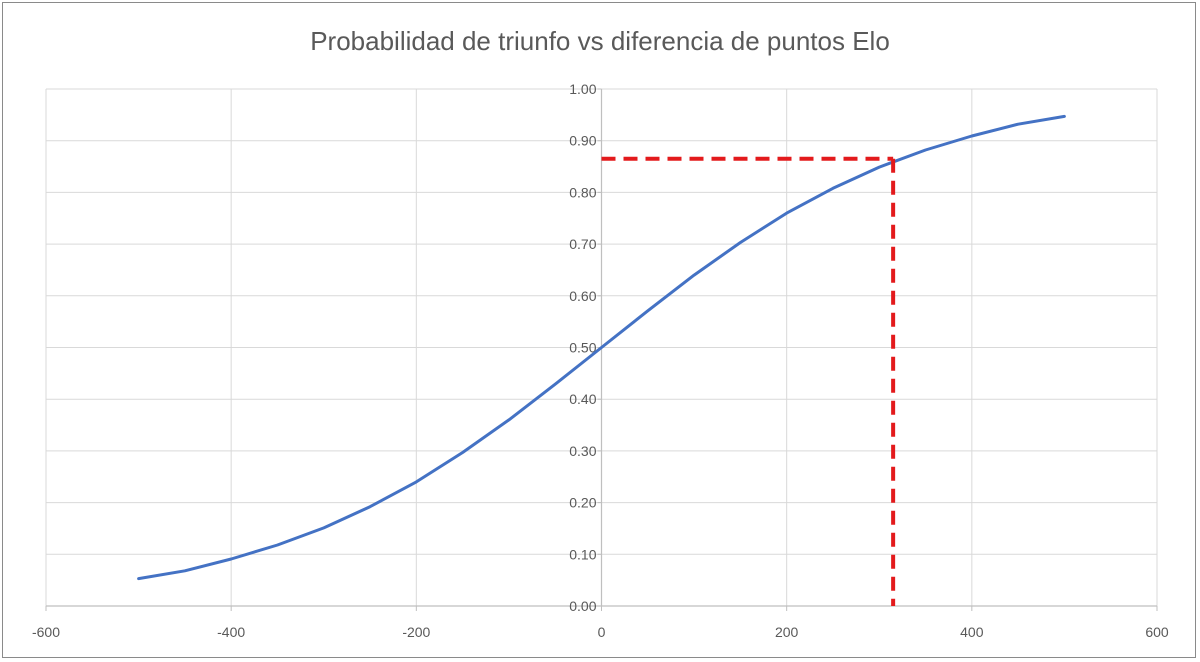 The height and width of the screenshot is (662, 1200). I want to click on x-tick-label: -600, so click(46, 632).